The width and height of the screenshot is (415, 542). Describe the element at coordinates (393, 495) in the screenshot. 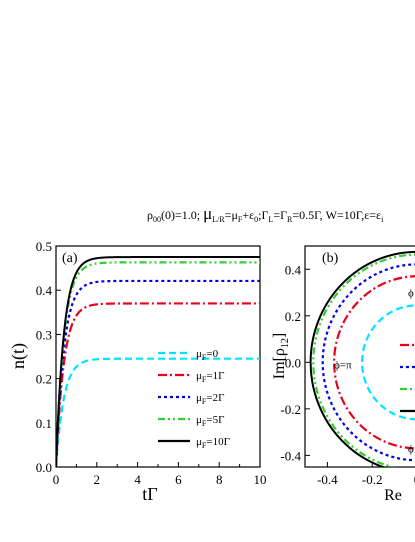

I see `panel-b-xlabel: Re` at that location.